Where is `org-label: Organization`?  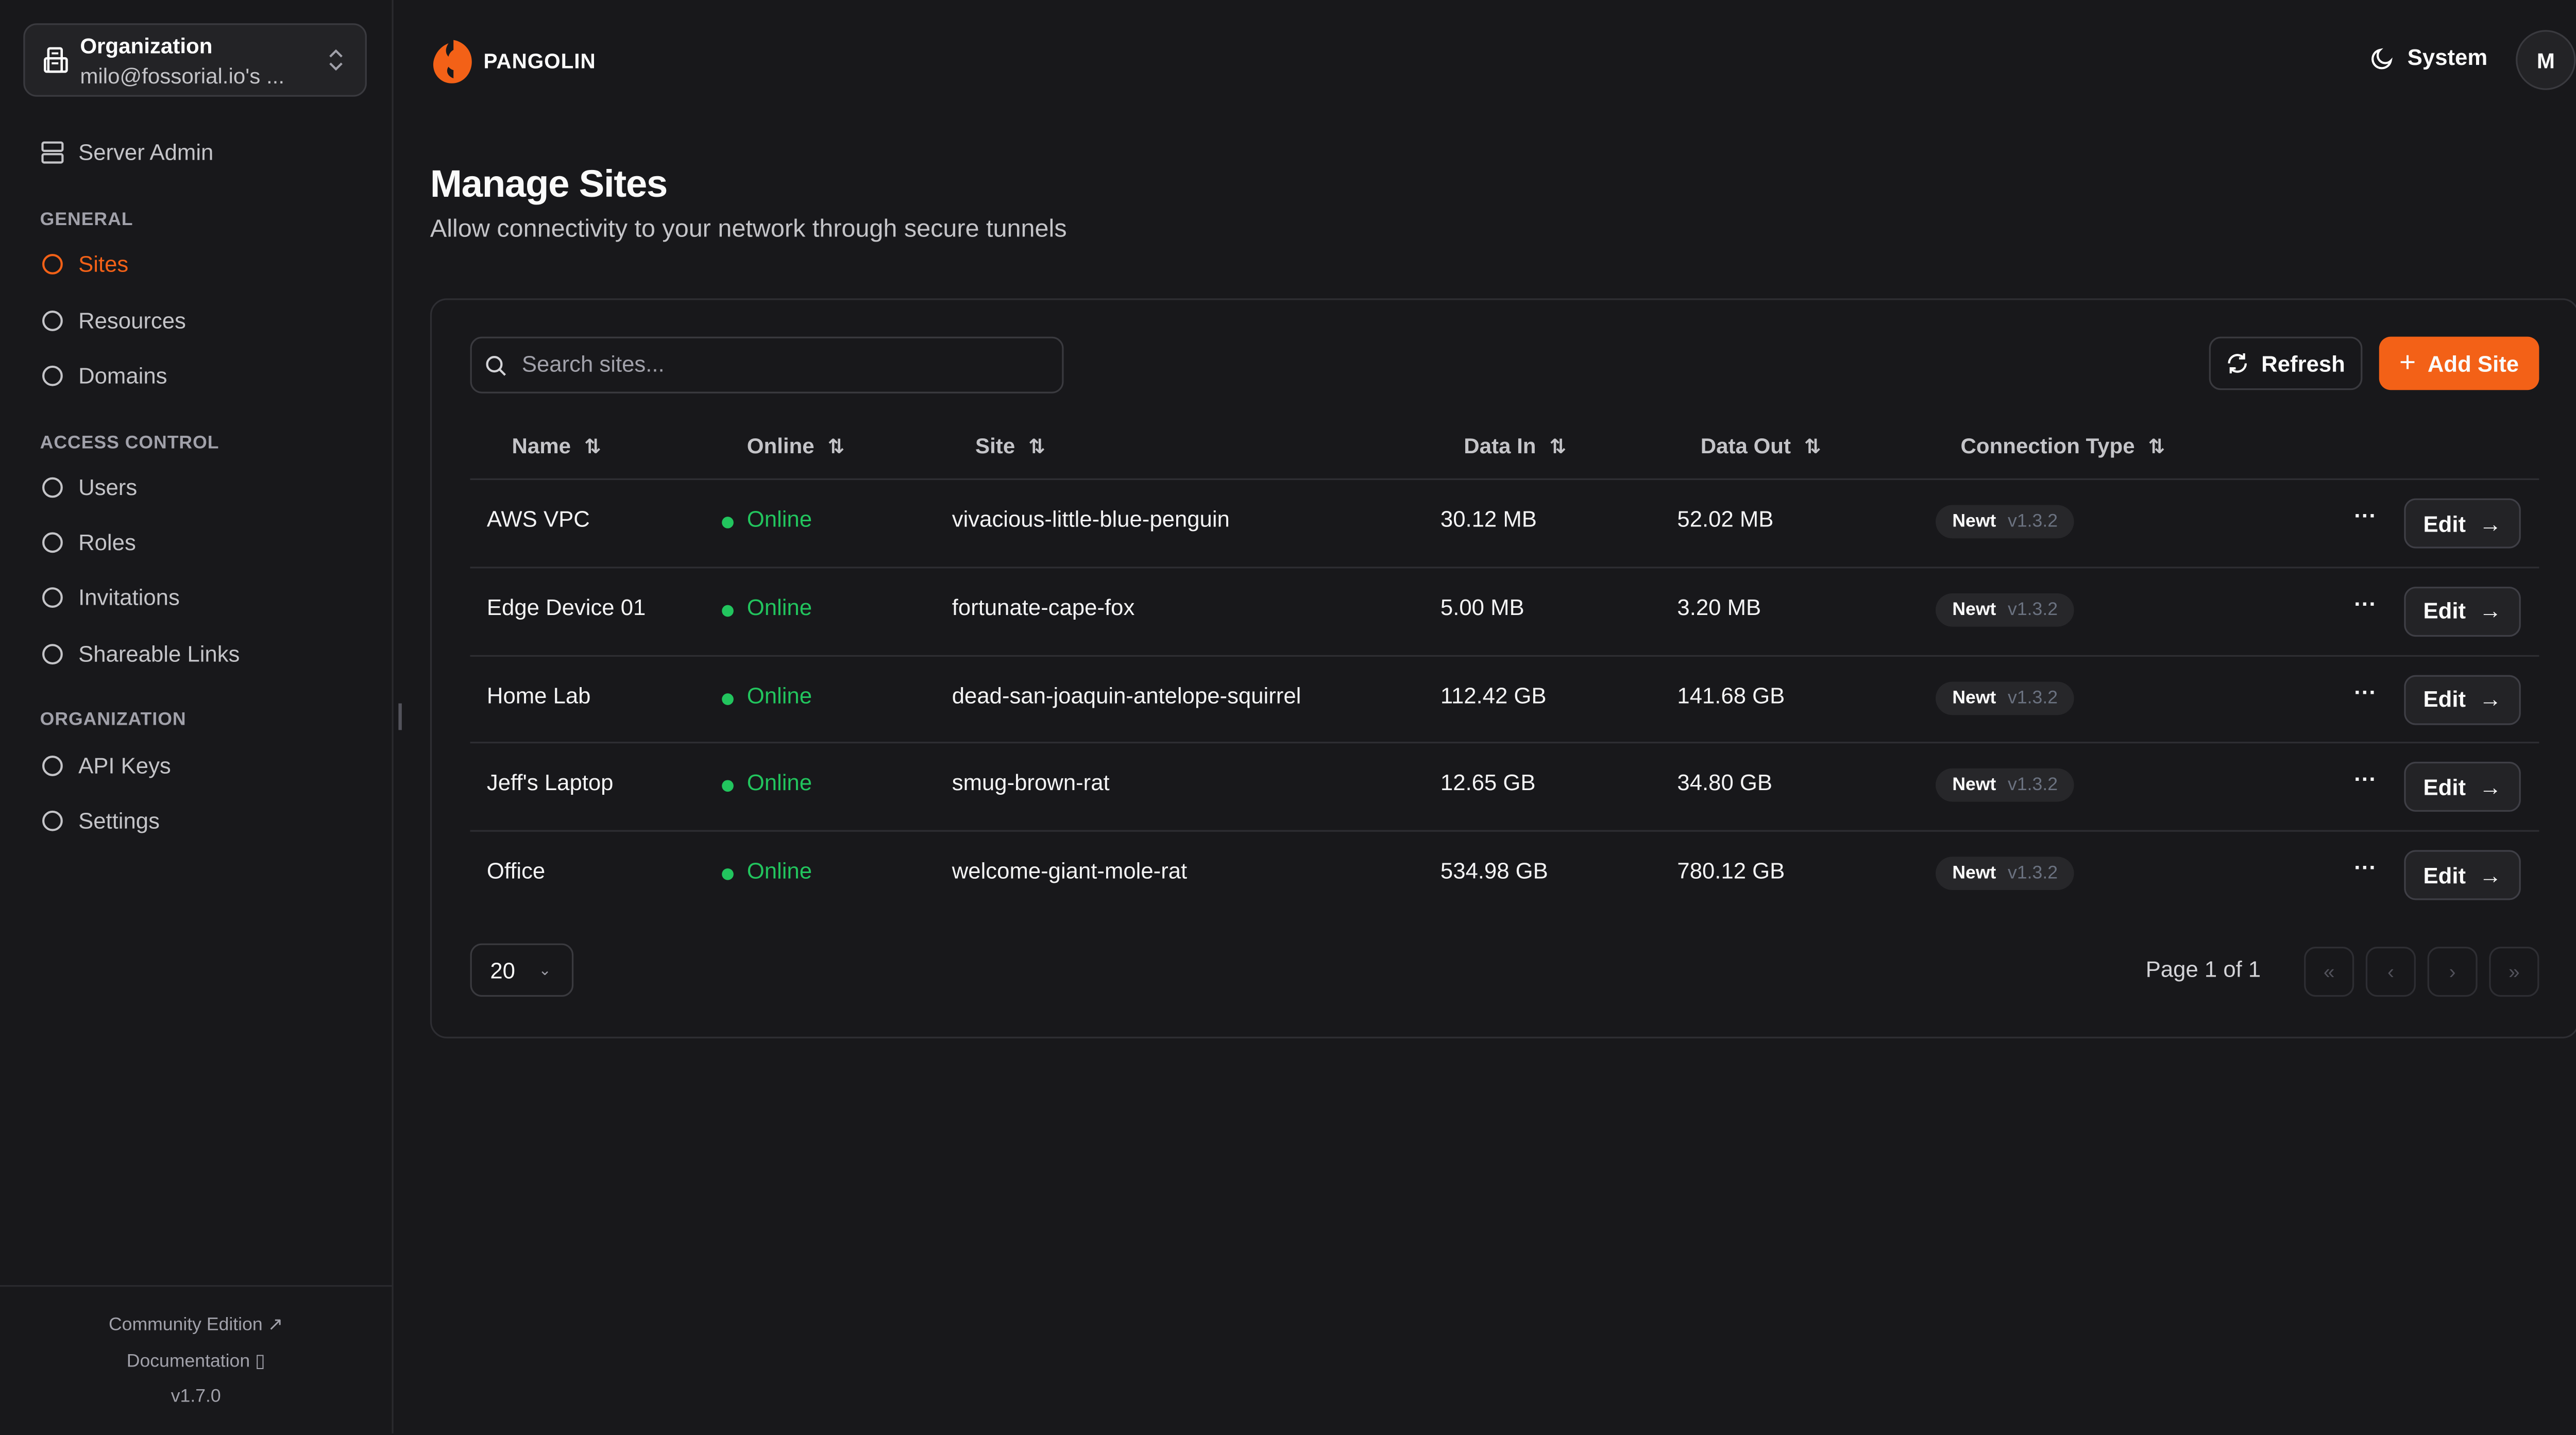 org-label: Organization is located at coordinates (146, 46).